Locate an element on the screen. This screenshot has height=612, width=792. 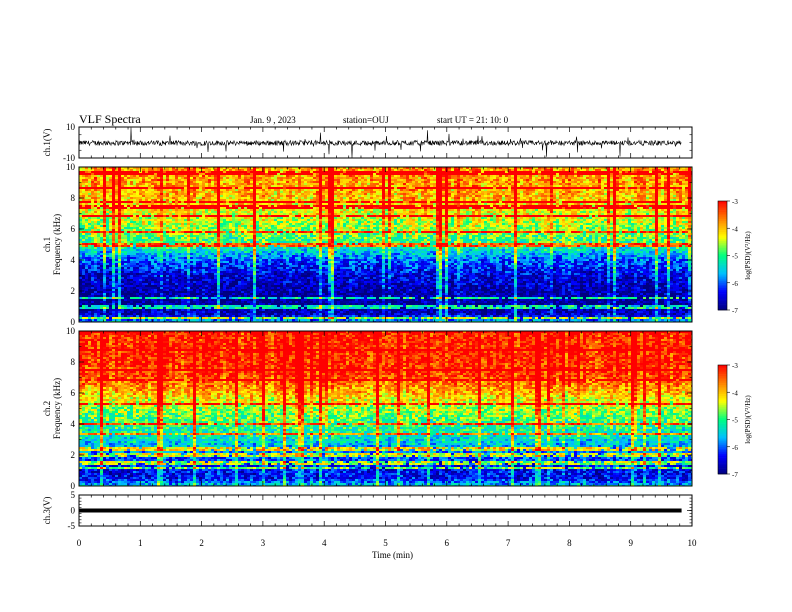
x-tick-label: 6 is located at coordinates (447, 543).